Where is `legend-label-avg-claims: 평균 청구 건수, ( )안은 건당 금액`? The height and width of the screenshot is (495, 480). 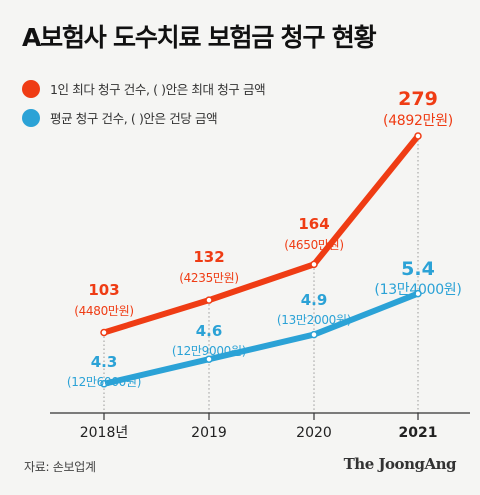
legend-label-avg-claims: 평균 청구 건수, ( )안은 건당 금액 is located at coordinates (134, 118).